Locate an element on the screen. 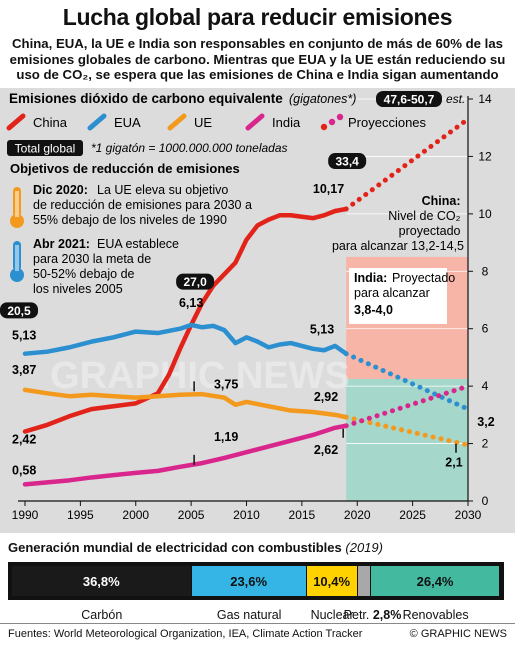 The width and height of the screenshot is (515, 647). legend-swatch-ue is located at coordinates (177, 122).